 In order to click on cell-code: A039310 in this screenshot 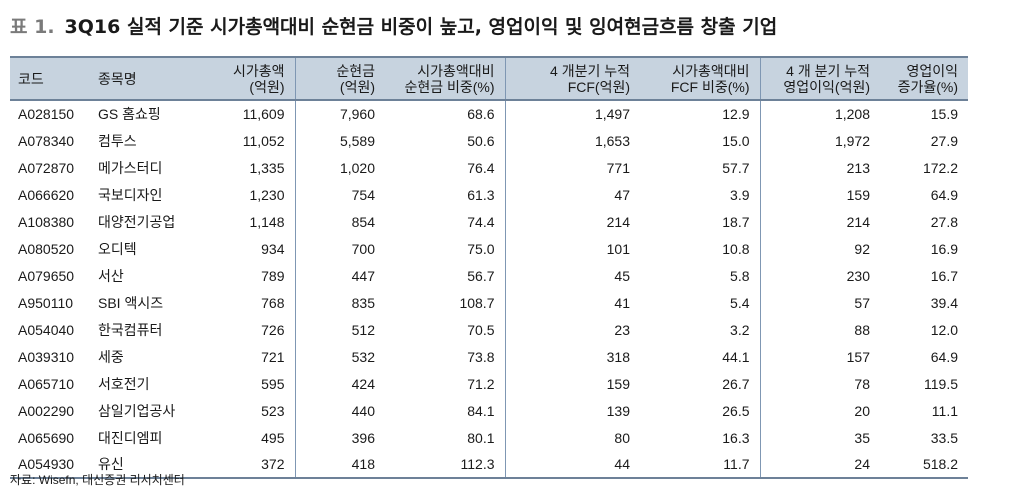, I will do `click(46, 356)`.